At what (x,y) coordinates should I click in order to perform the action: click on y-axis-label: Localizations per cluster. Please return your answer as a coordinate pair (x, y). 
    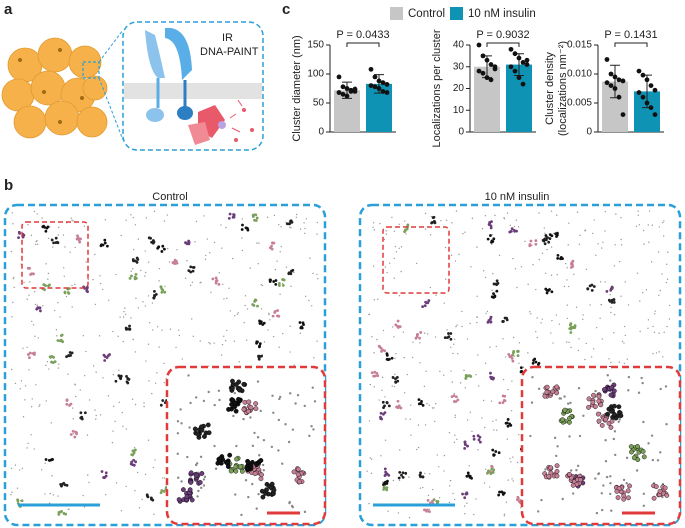
    Looking at the image, I should click on (437, 88).